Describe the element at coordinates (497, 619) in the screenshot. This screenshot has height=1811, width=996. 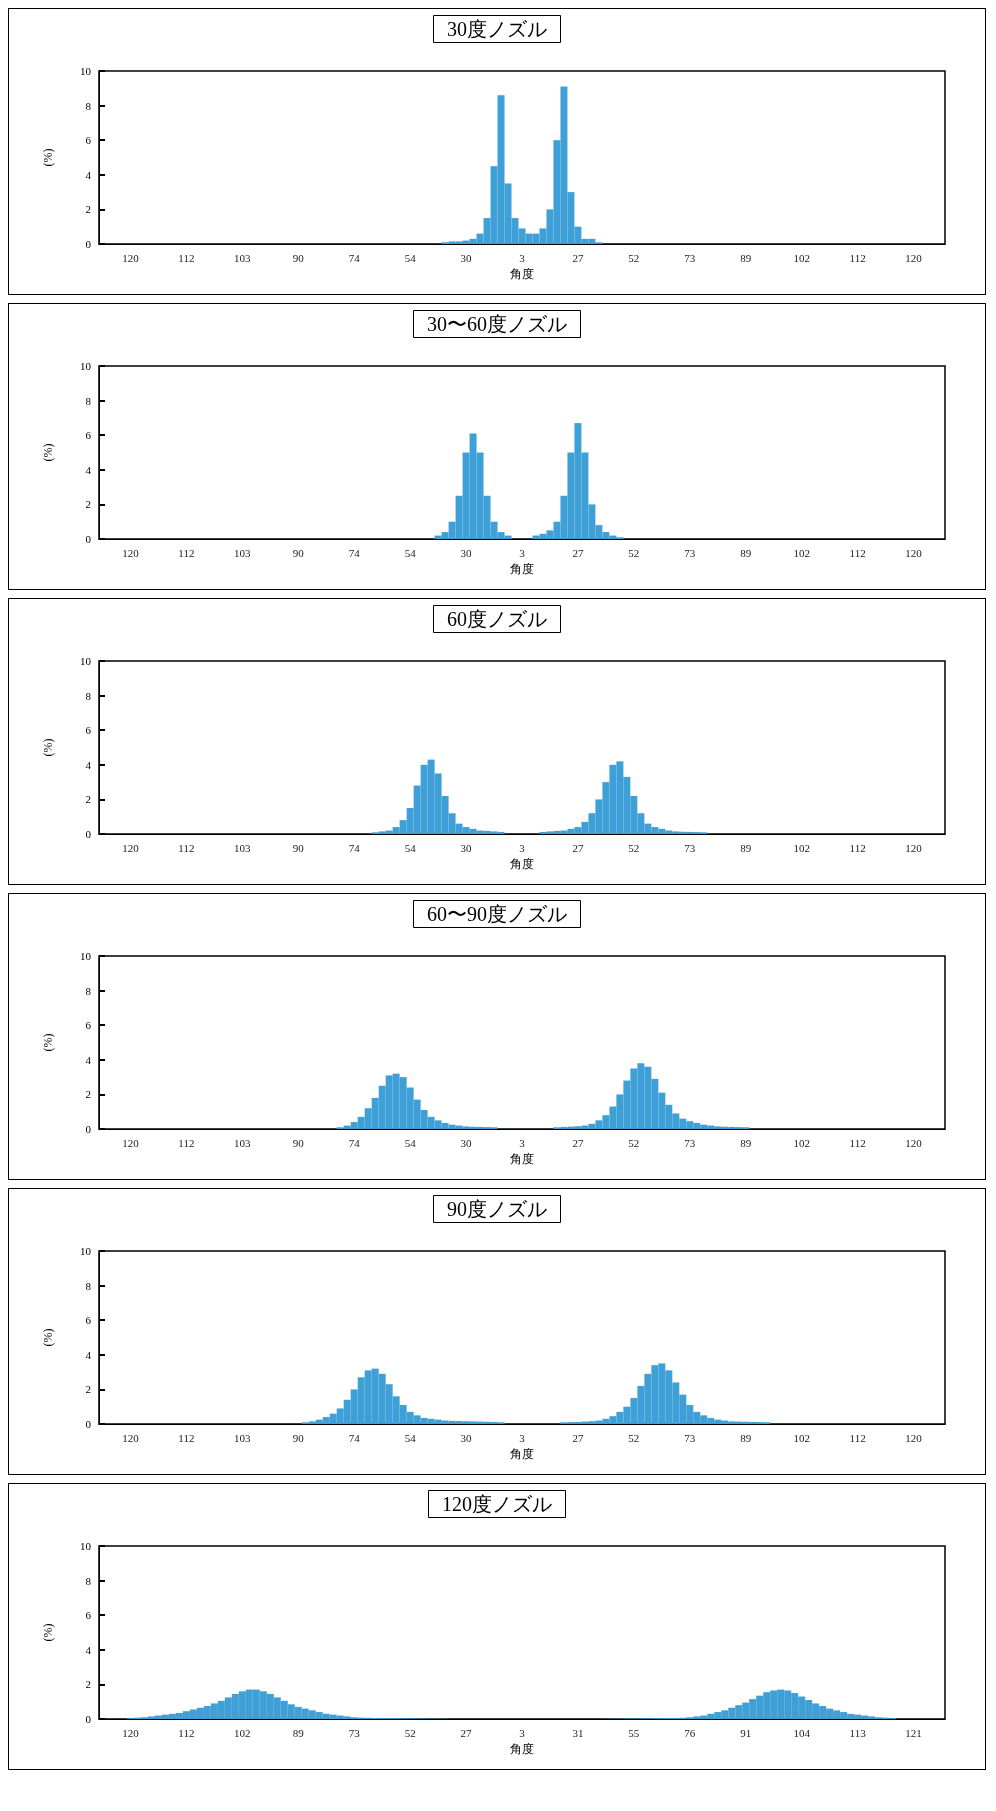
I see `chart-title: 60度ノズル` at that location.